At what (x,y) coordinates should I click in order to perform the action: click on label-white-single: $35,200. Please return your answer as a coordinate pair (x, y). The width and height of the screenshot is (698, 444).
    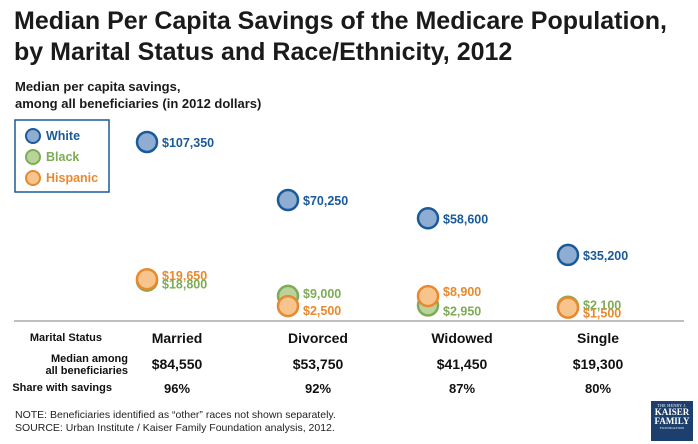
    Looking at the image, I should click on (605, 256).